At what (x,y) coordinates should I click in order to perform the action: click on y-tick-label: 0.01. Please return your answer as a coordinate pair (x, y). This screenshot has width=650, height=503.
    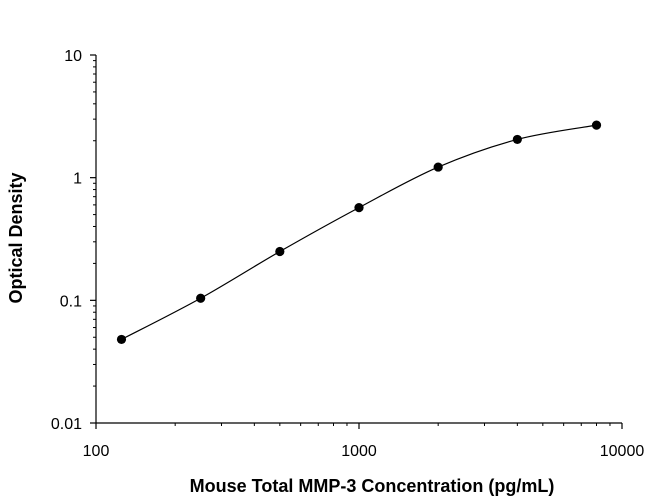
    Looking at the image, I should click on (66, 424).